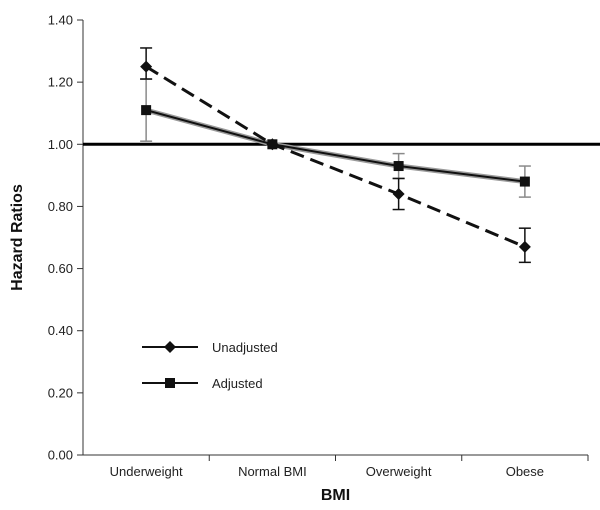 This screenshot has height=510, width=600. What do you see at coordinates (245, 347) in the screenshot?
I see `legend-label-unadjusted: Unadjusted` at bounding box center [245, 347].